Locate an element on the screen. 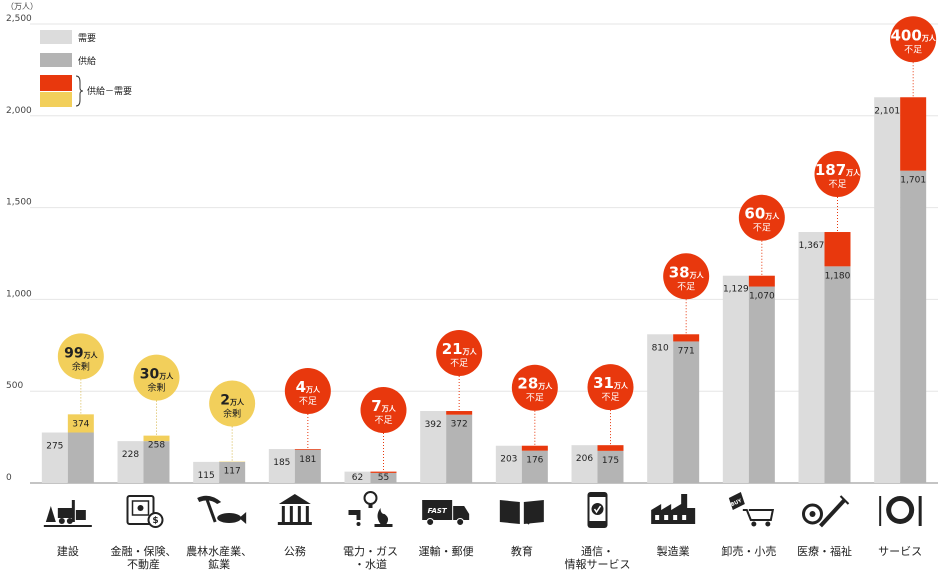 The height and width of the screenshot is (570, 942). truck-wheel is located at coordinates (460, 522).